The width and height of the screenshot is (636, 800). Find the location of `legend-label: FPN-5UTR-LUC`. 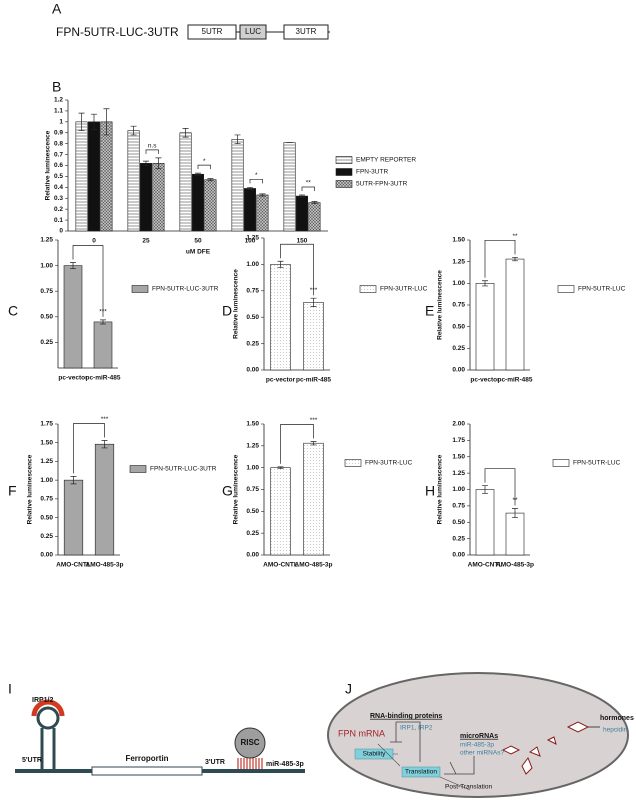

legend-label: FPN-5UTR-LUC is located at coordinates (602, 289).